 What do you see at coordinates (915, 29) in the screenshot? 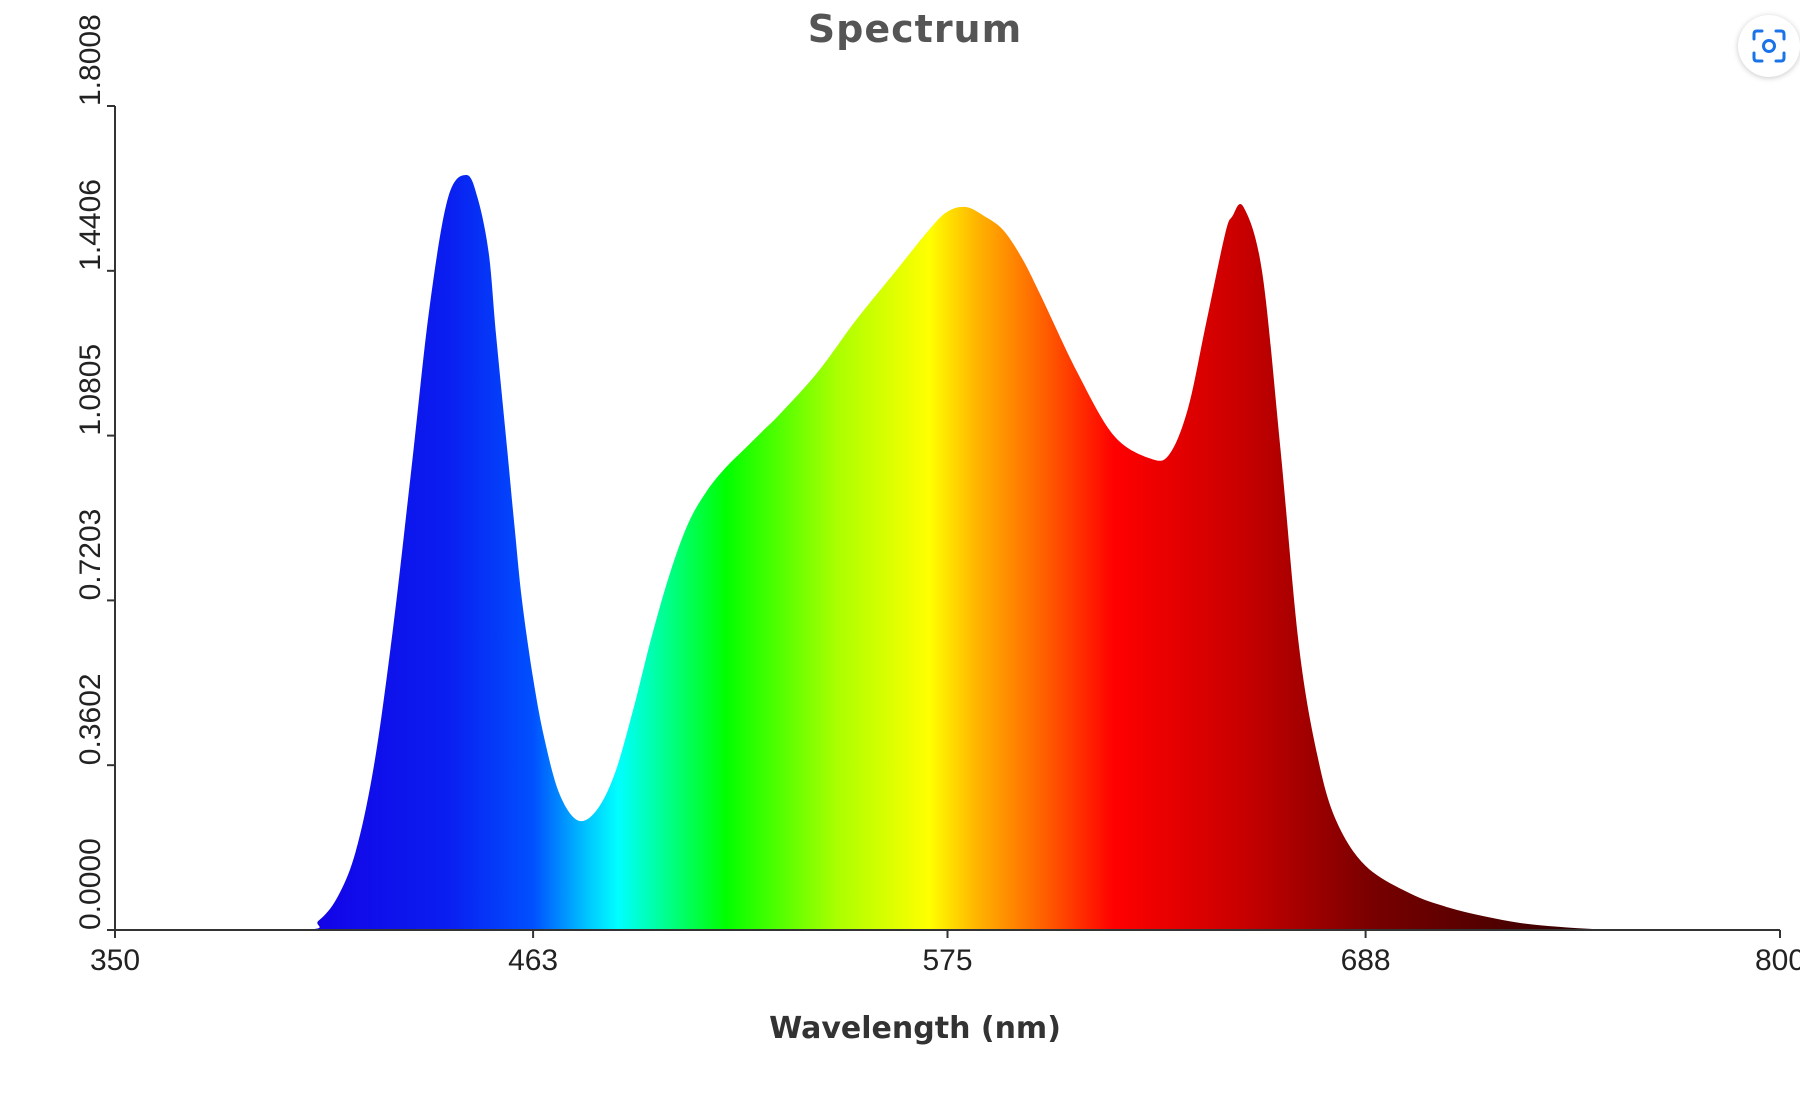
I see `chart-title: Spectrum` at bounding box center [915, 29].